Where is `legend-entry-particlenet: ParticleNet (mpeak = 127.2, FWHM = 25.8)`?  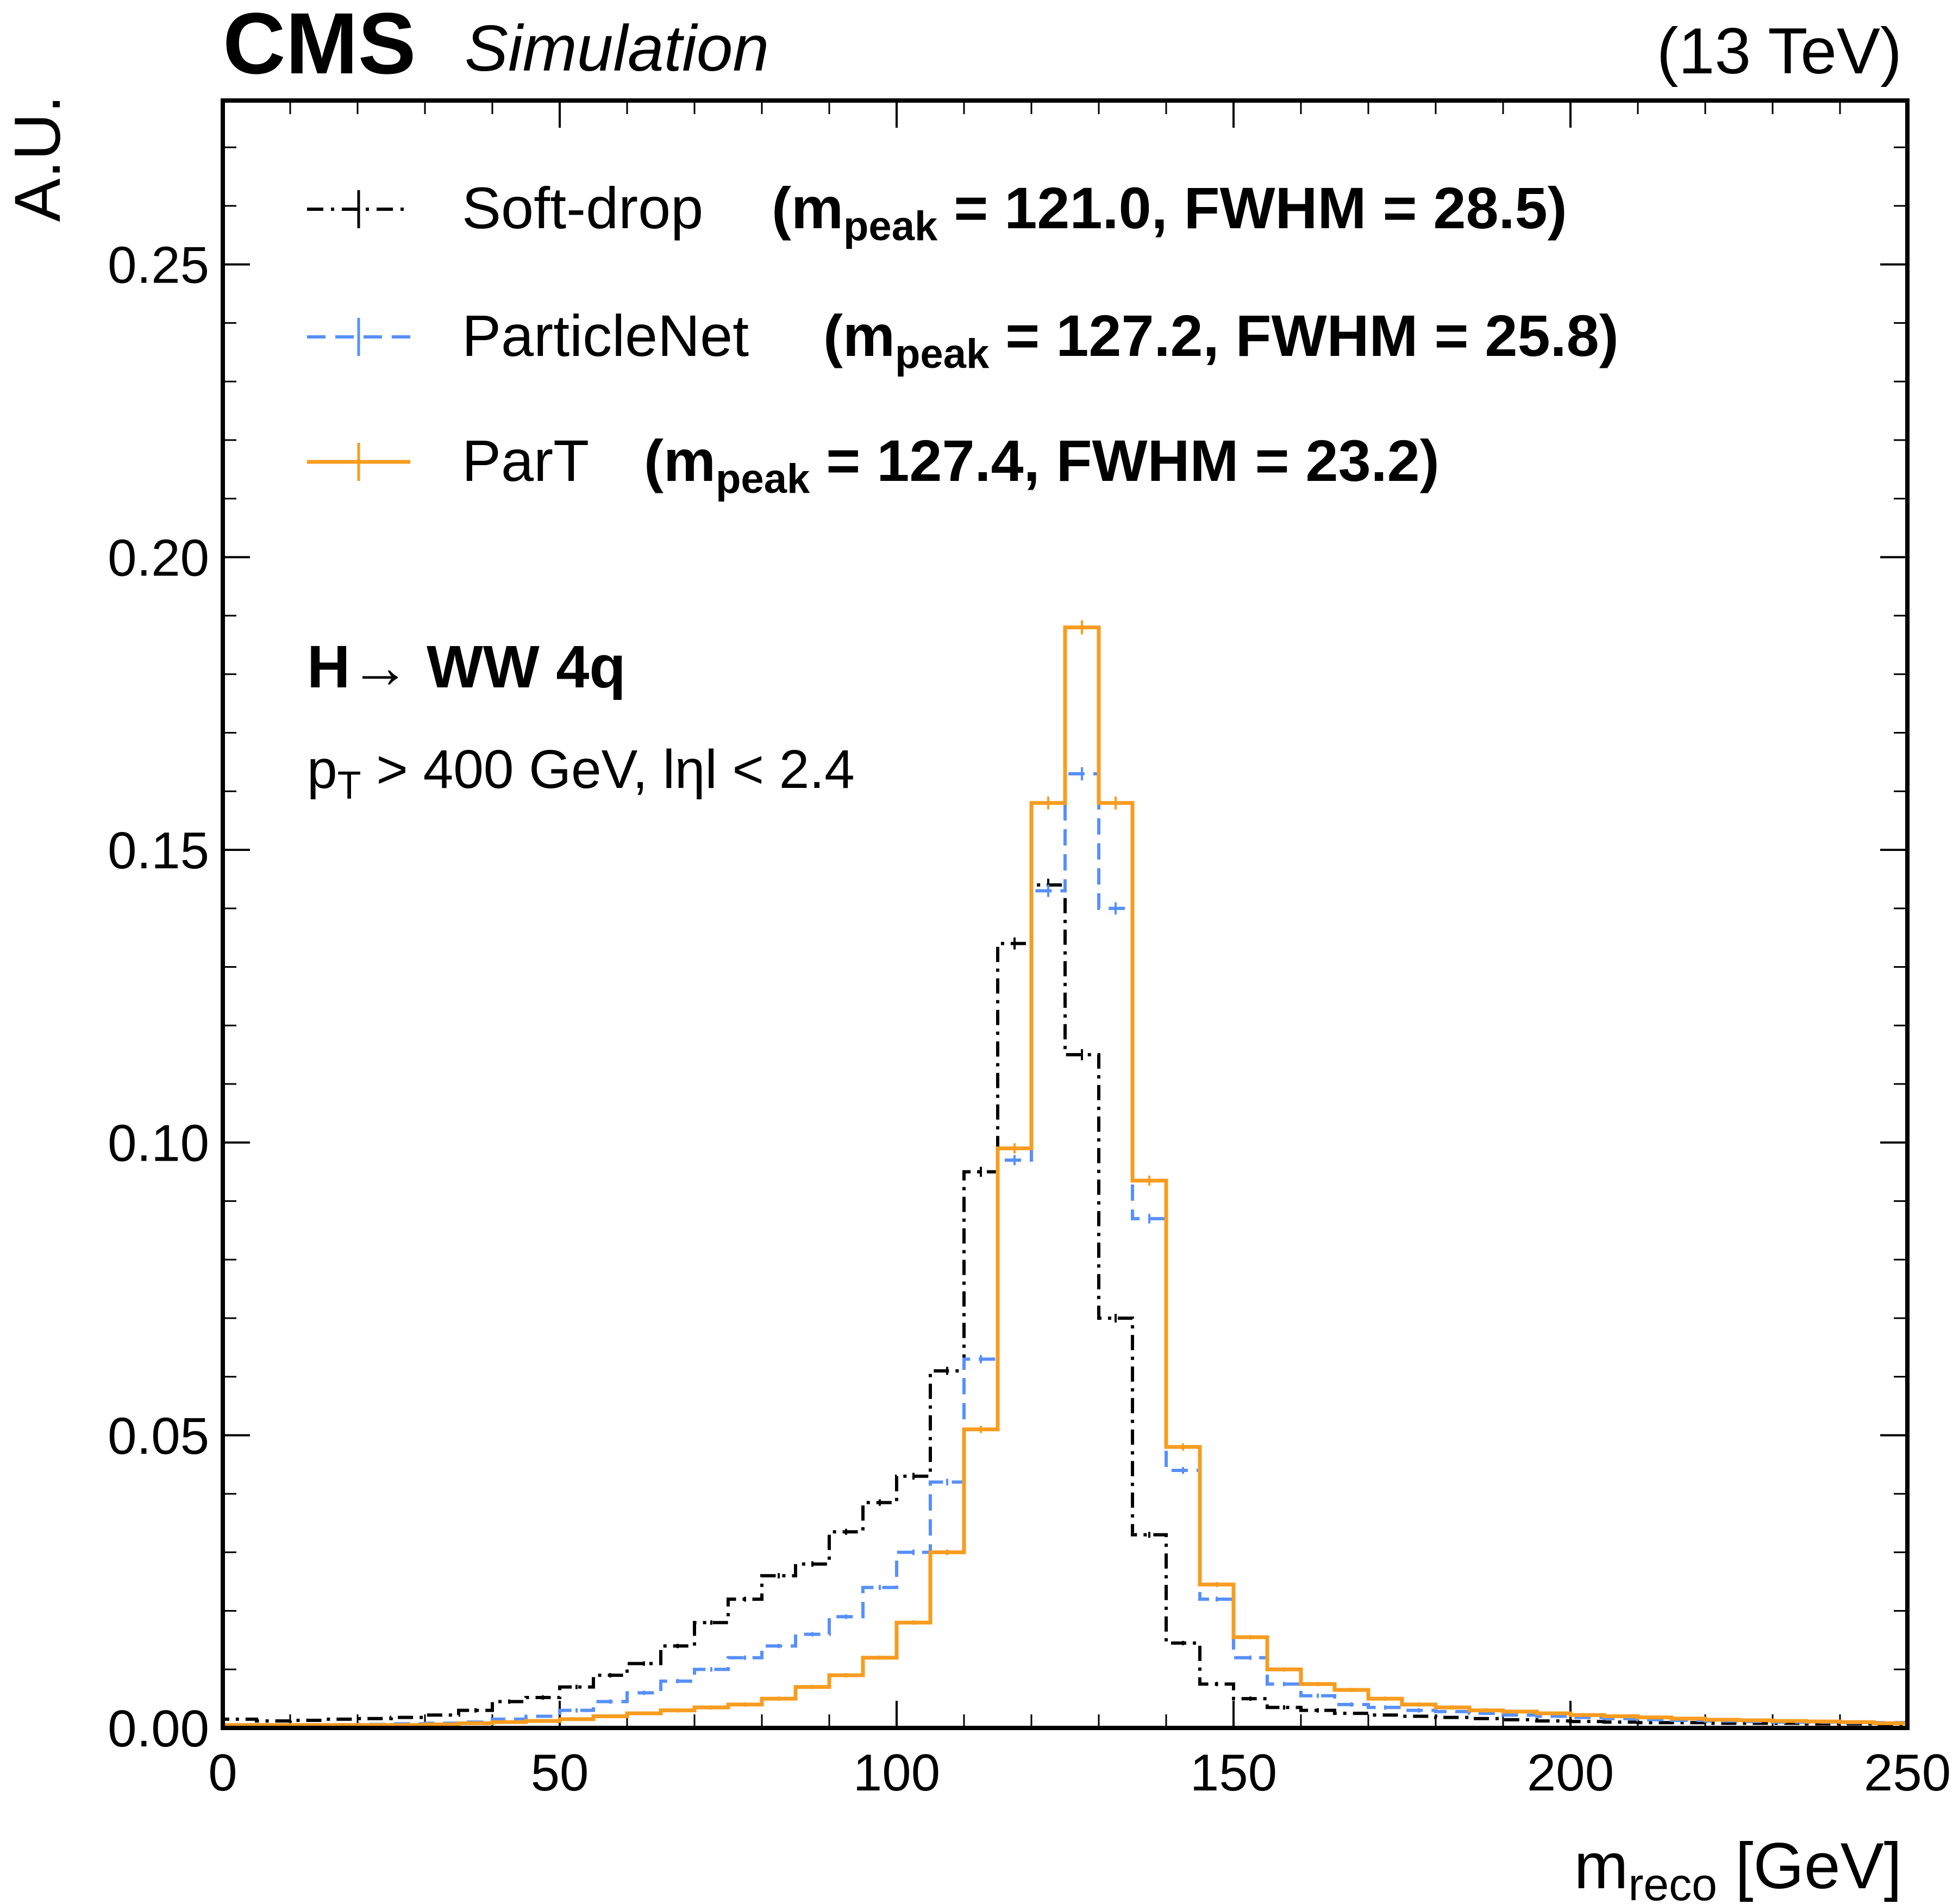
legend-entry-particlenet: ParticleNet (mpeak = 127.2, FWHM = 25.8) is located at coordinates (963, 340).